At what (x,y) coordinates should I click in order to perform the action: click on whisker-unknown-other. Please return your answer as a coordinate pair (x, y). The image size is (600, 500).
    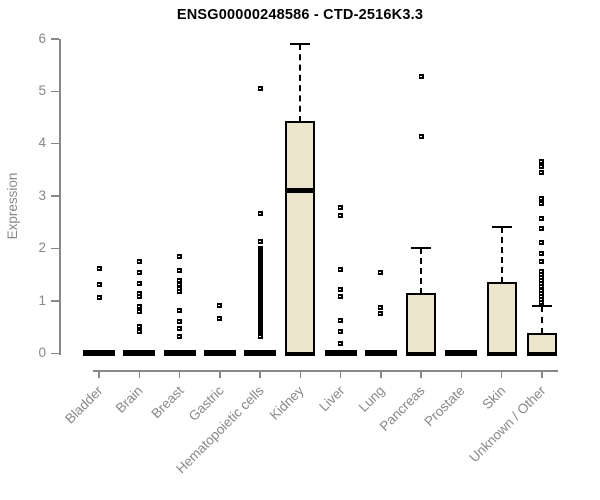
    Looking at the image, I should click on (541, 320).